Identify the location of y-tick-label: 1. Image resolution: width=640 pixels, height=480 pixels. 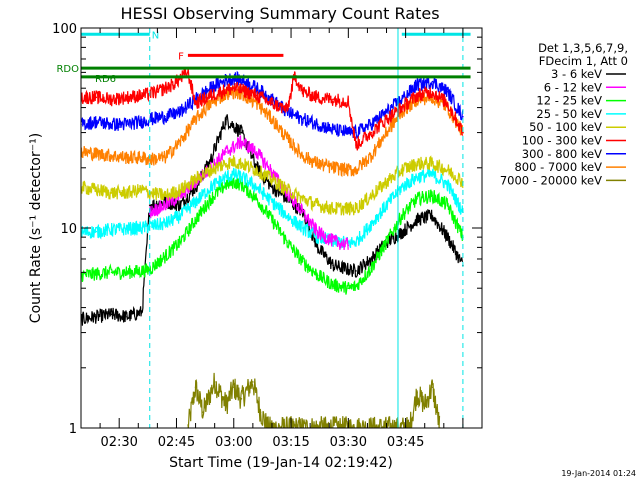
(73, 429).